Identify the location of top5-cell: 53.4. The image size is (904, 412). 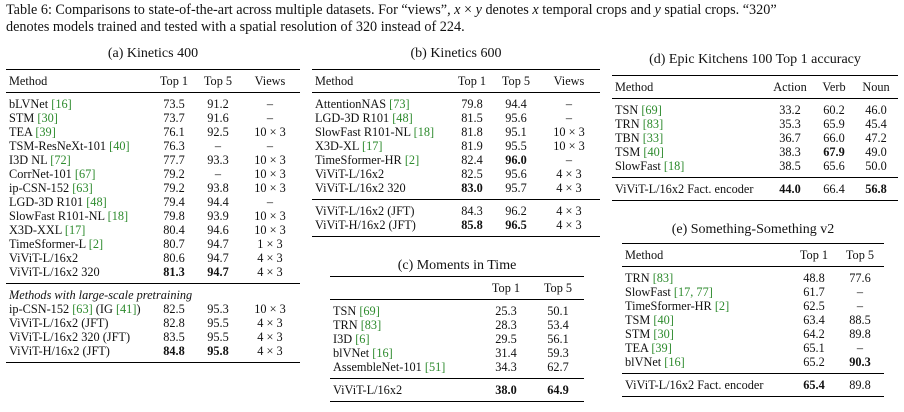
(558, 325).